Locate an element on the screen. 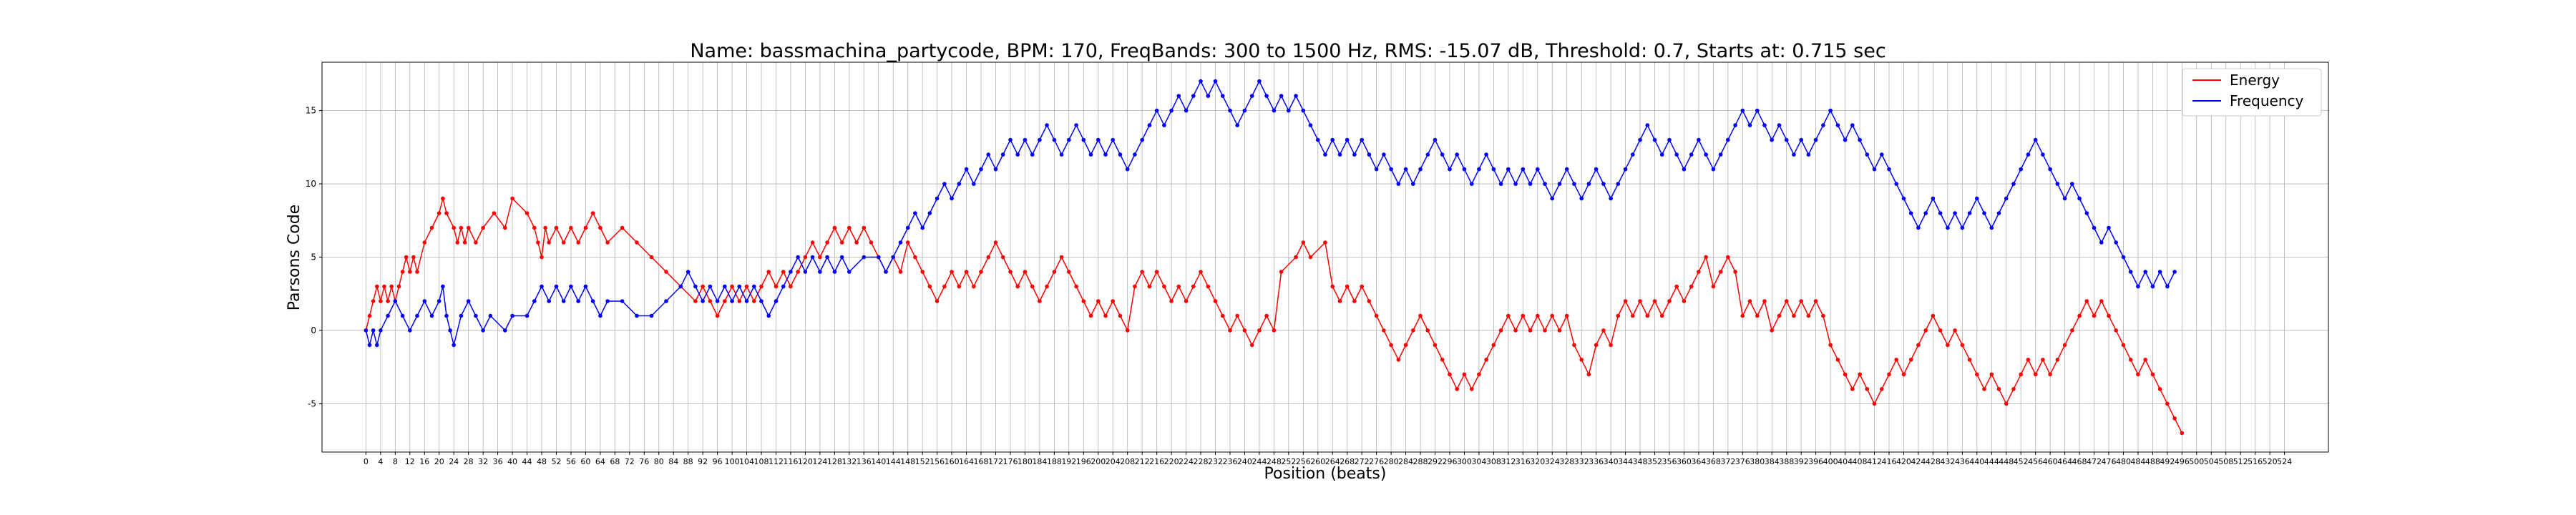 The height and width of the screenshot is (515, 2576). x-tick-label: 164 is located at coordinates (966, 461).